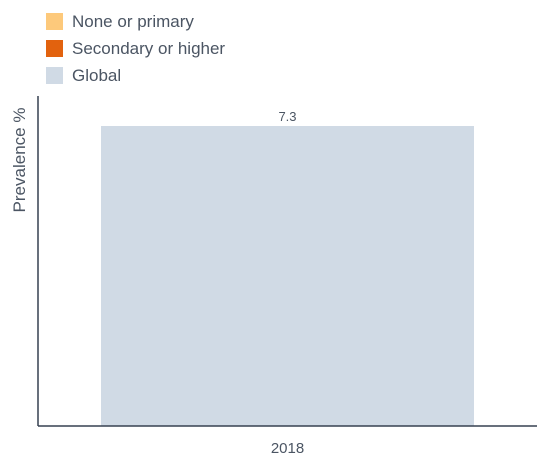 The height and width of the screenshot is (461, 537). I want to click on legend-item-none-or-primary: None or primary, so click(135, 21).